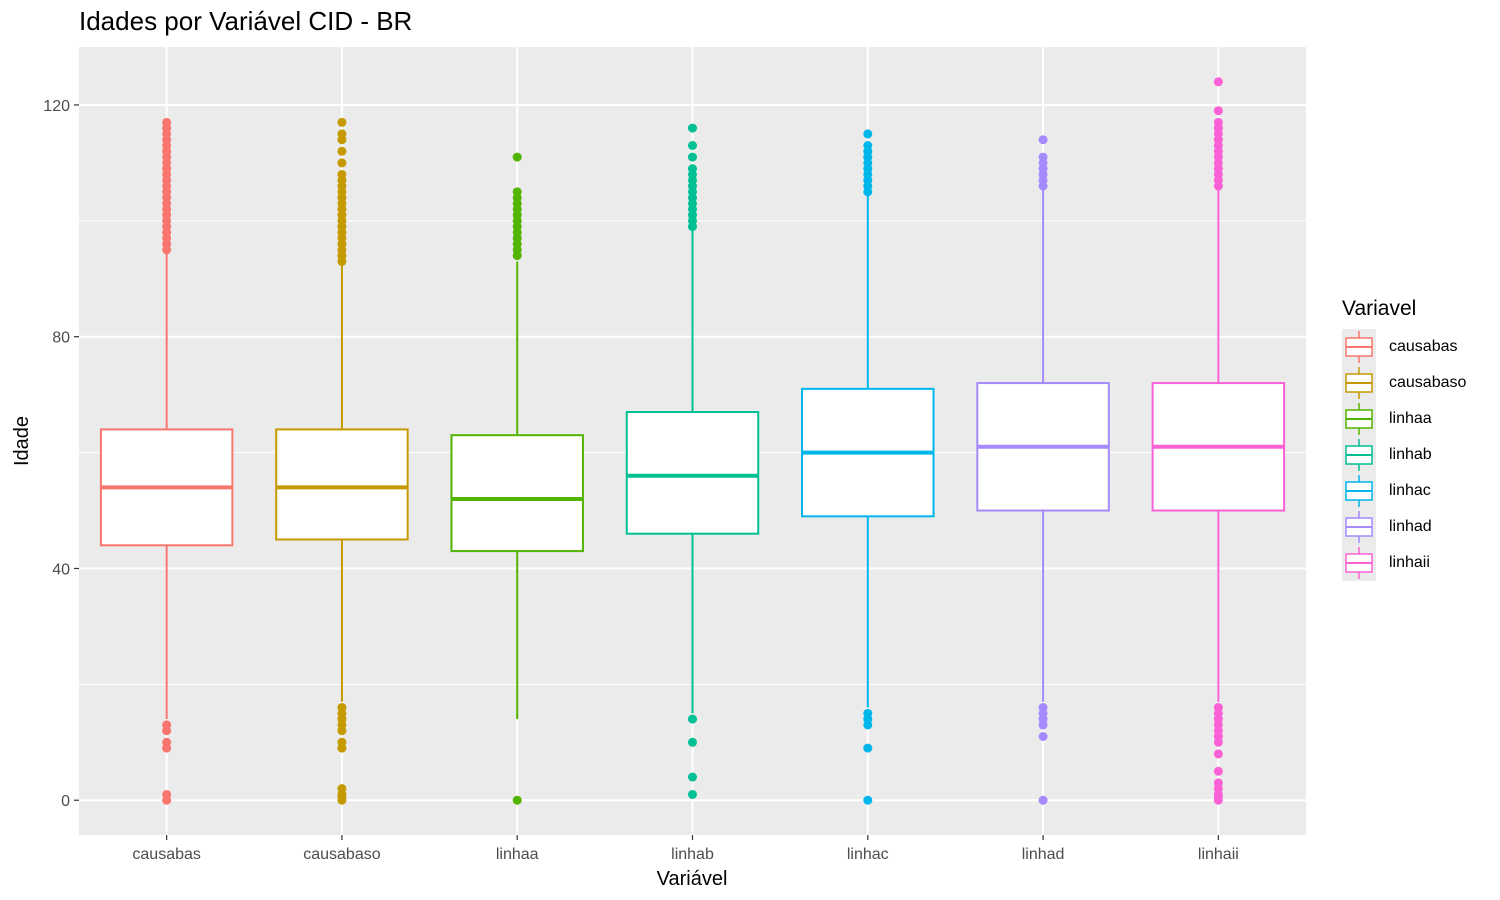 The height and width of the screenshot is (900, 1500). What do you see at coordinates (1409, 562) in the screenshot?
I see `legend-label: linhaii` at bounding box center [1409, 562].